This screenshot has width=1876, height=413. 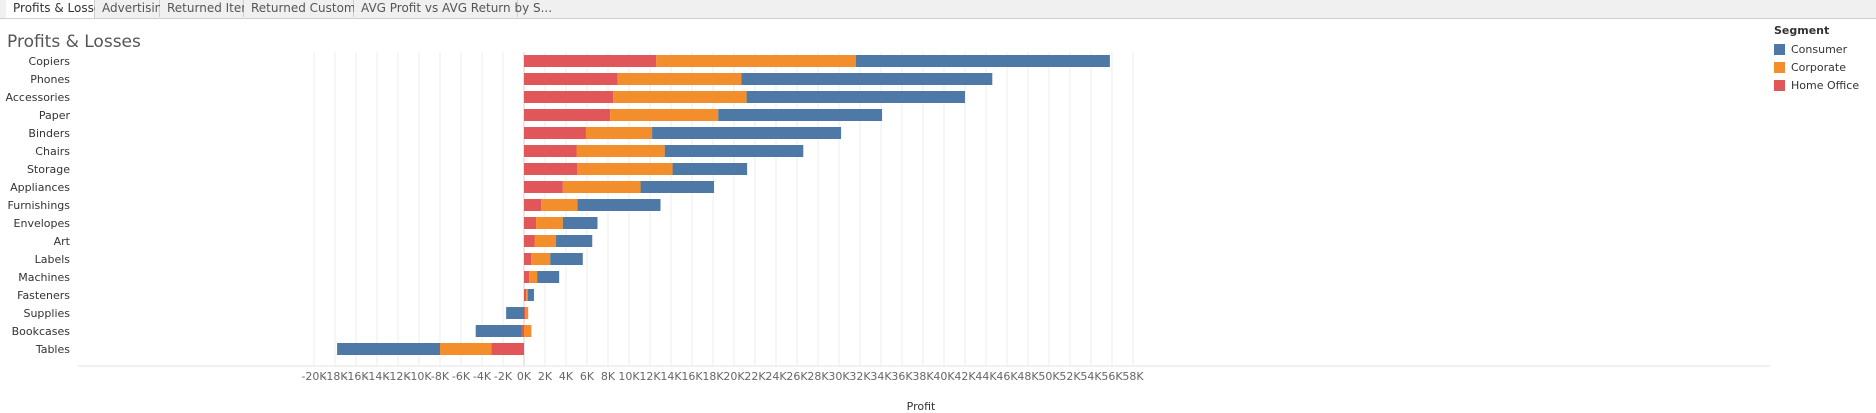 What do you see at coordinates (860, 376) in the screenshot?
I see `x-tick-label: 32K` at bounding box center [860, 376].